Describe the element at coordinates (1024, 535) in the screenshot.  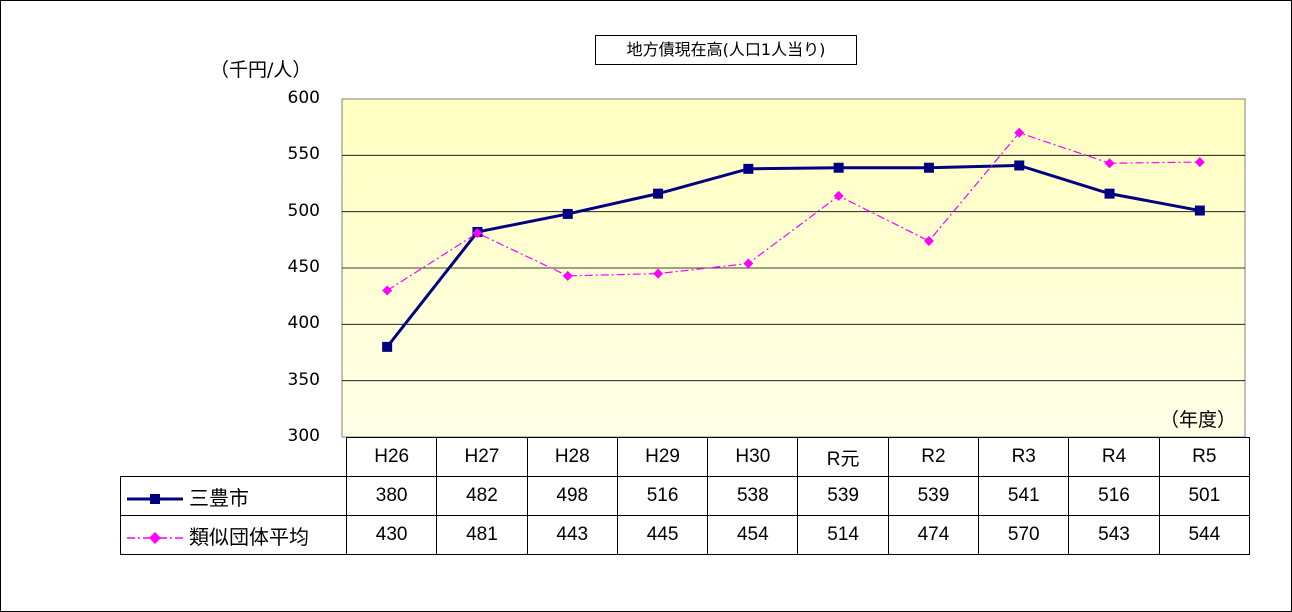
I see `series-2-value-cell: 570` at that location.